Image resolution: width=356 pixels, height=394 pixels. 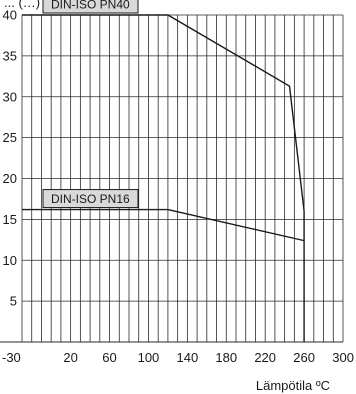 I want to click on y-axis-title-fragment: ... (…), so click(x=22, y=5).